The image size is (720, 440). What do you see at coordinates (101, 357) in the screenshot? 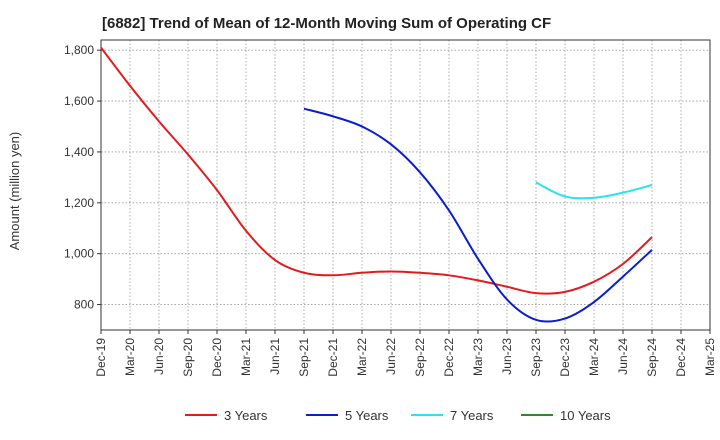
I see `x-tick-label: Dec-19` at bounding box center [101, 357].